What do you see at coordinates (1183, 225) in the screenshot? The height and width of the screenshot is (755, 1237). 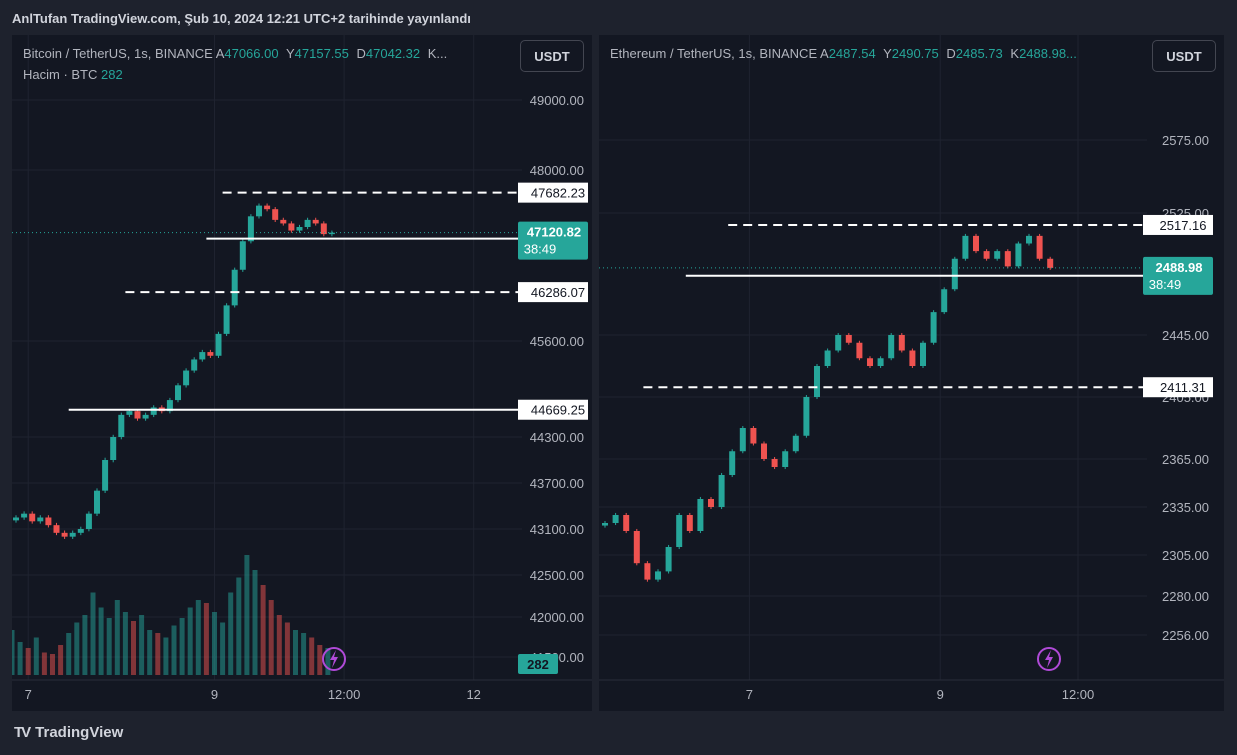 I see `level-label: 2517.16` at bounding box center [1183, 225].